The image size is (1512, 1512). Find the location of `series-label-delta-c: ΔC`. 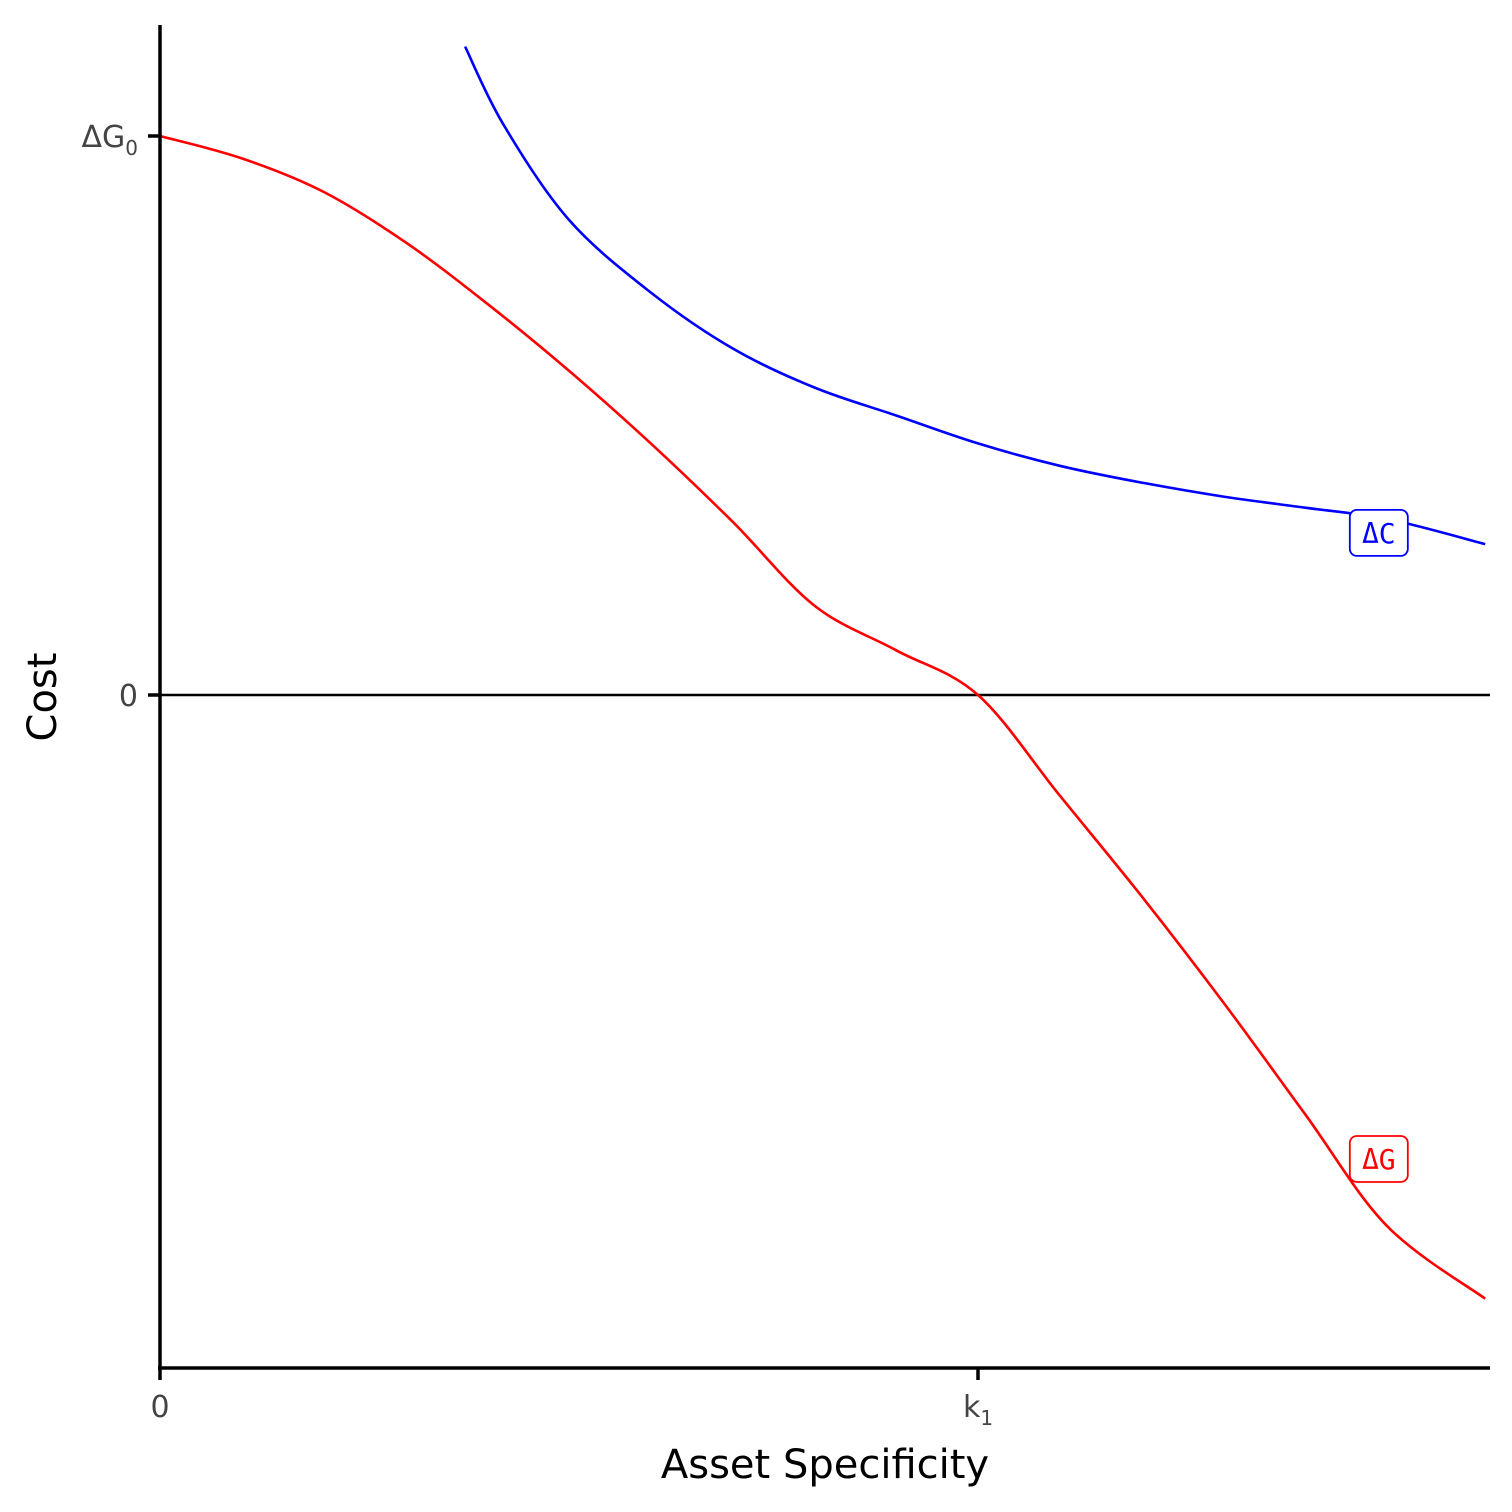

series-label-delta-c: ΔC is located at coordinates (1378, 532).